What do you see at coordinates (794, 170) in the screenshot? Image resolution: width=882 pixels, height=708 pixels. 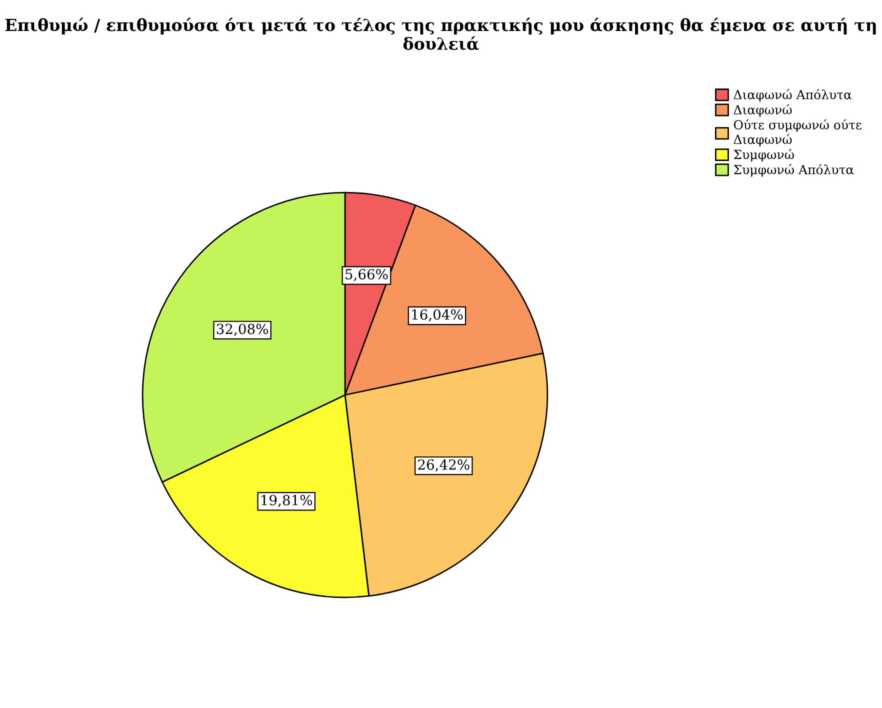 I see `legend-label: Συμφωνώ Απόλυτα` at bounding box center [794, 170].